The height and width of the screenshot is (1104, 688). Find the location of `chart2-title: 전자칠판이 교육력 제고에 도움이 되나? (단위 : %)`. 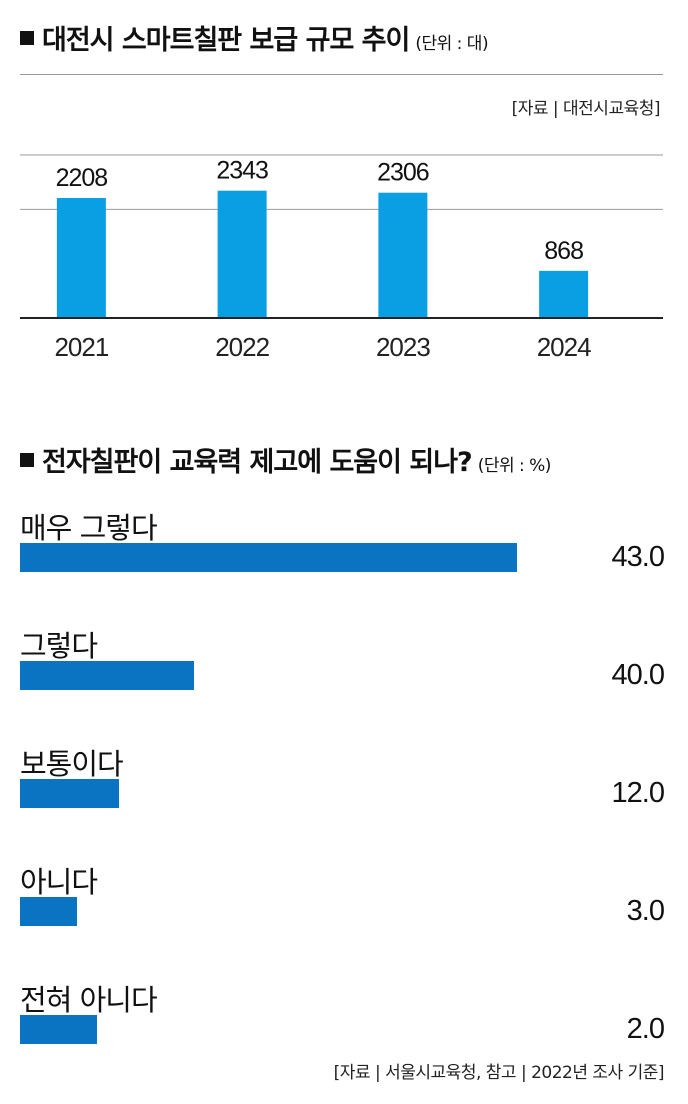

chart2-title: 전자칠판이 교육력 제고에 도움이 되나? (단위 : %) is located at coordinates (285, 459).